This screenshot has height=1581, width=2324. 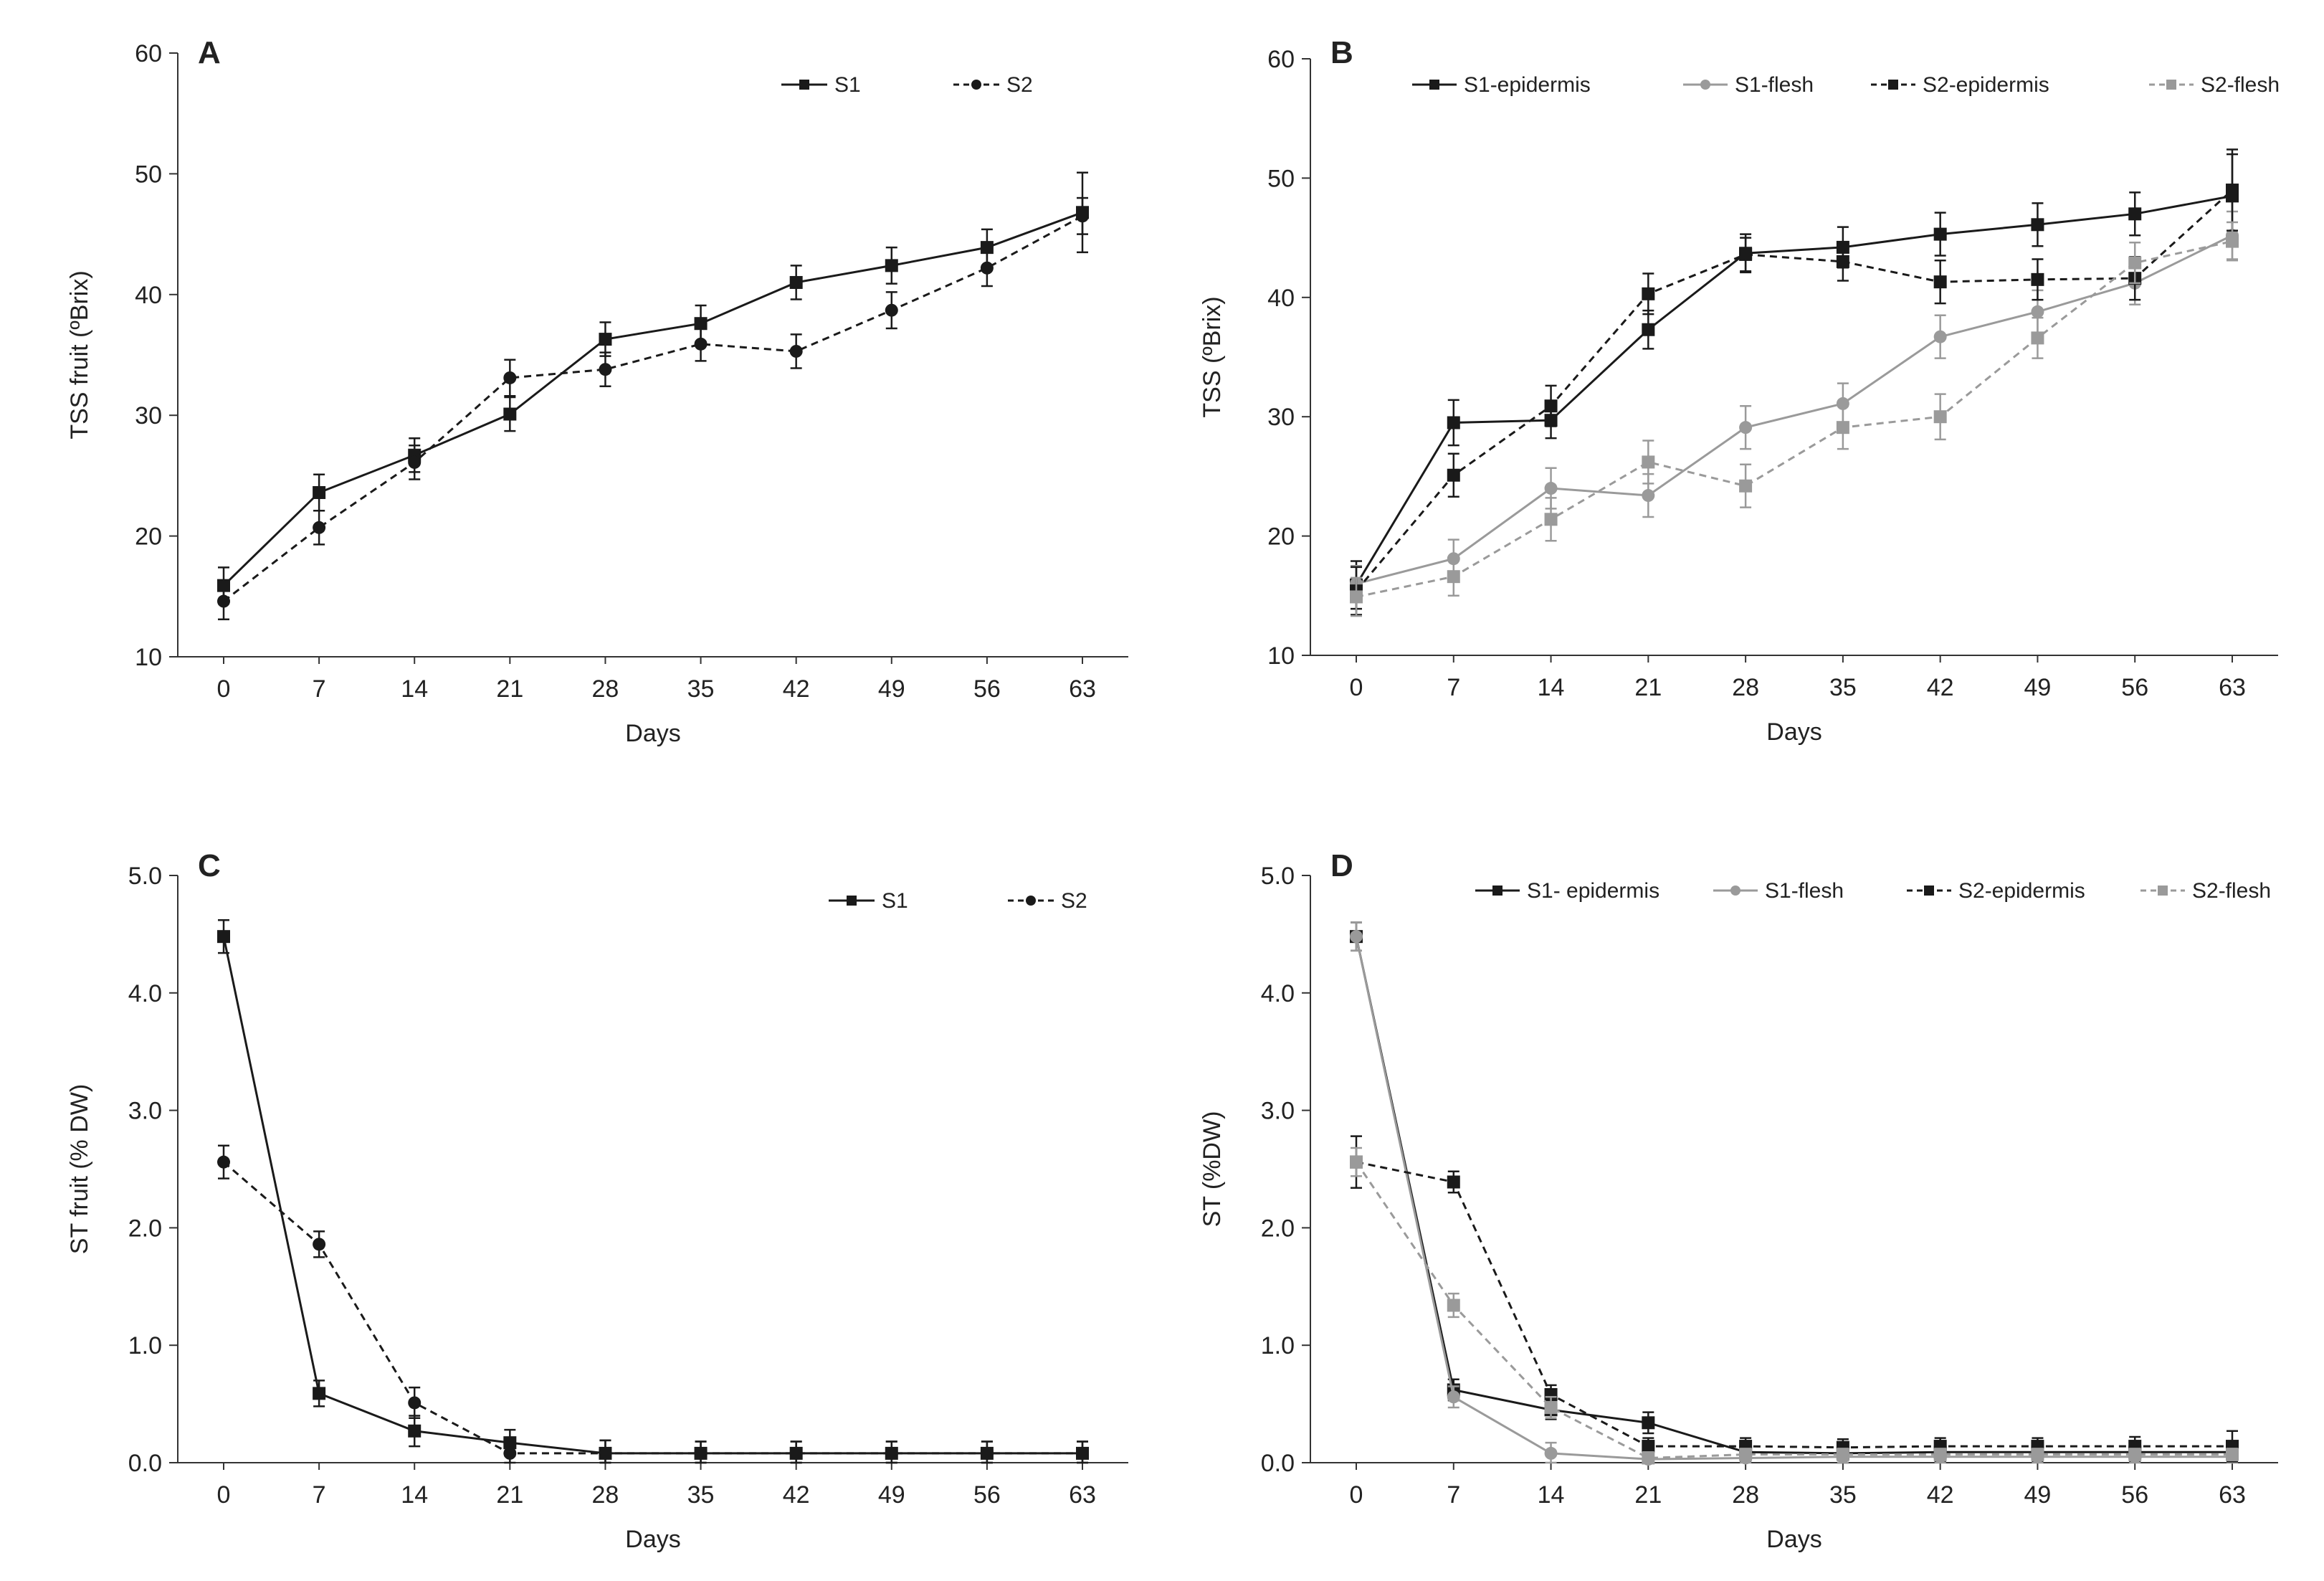 I want to click on y-tick-label: 30, so click(x=148, y=415).